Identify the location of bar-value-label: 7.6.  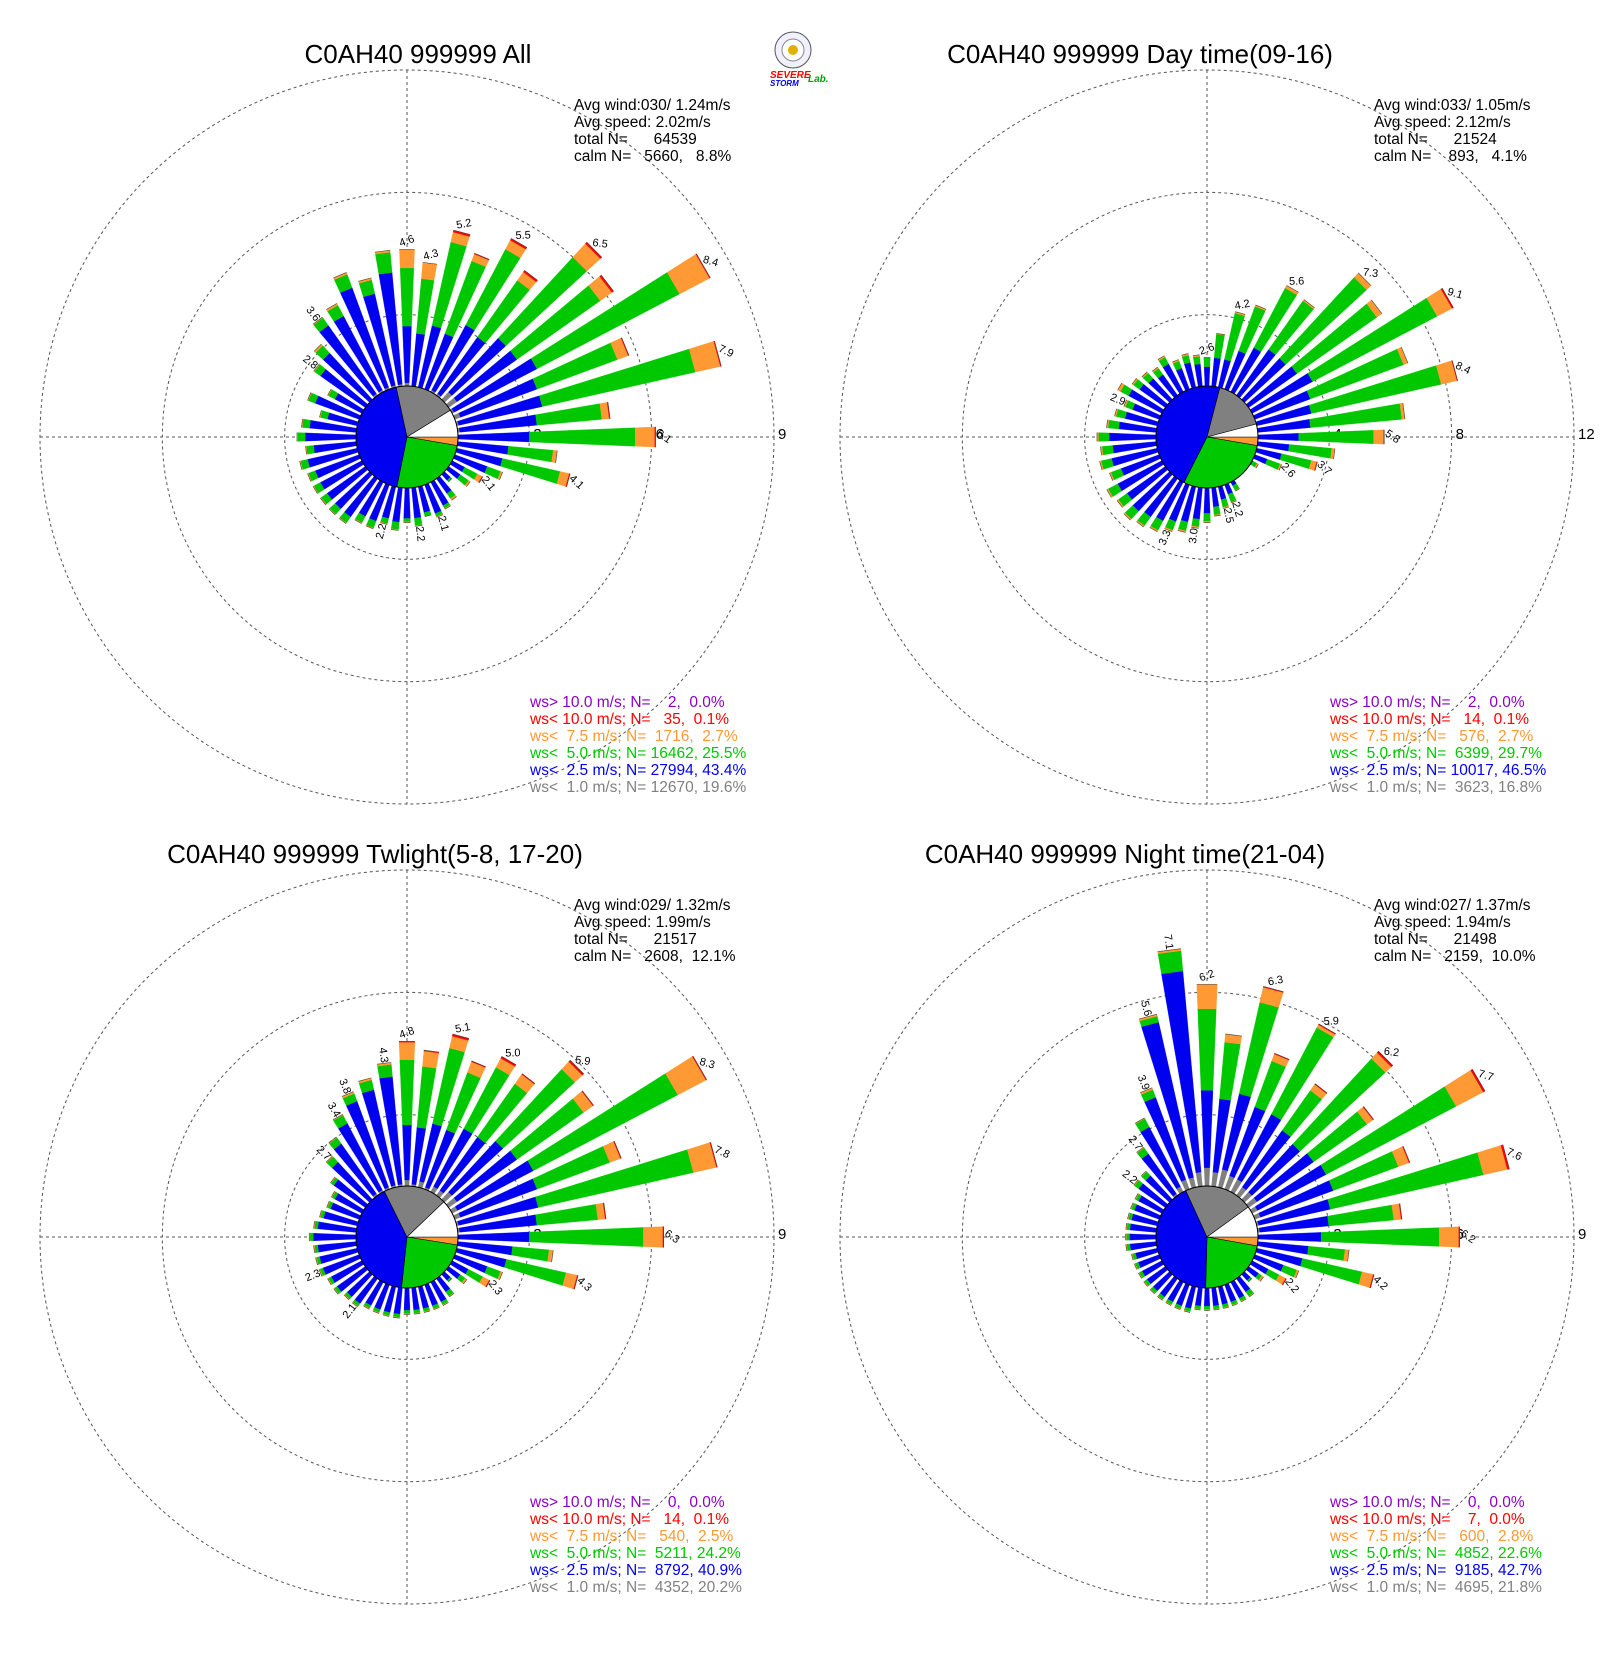
(1514, 1154).